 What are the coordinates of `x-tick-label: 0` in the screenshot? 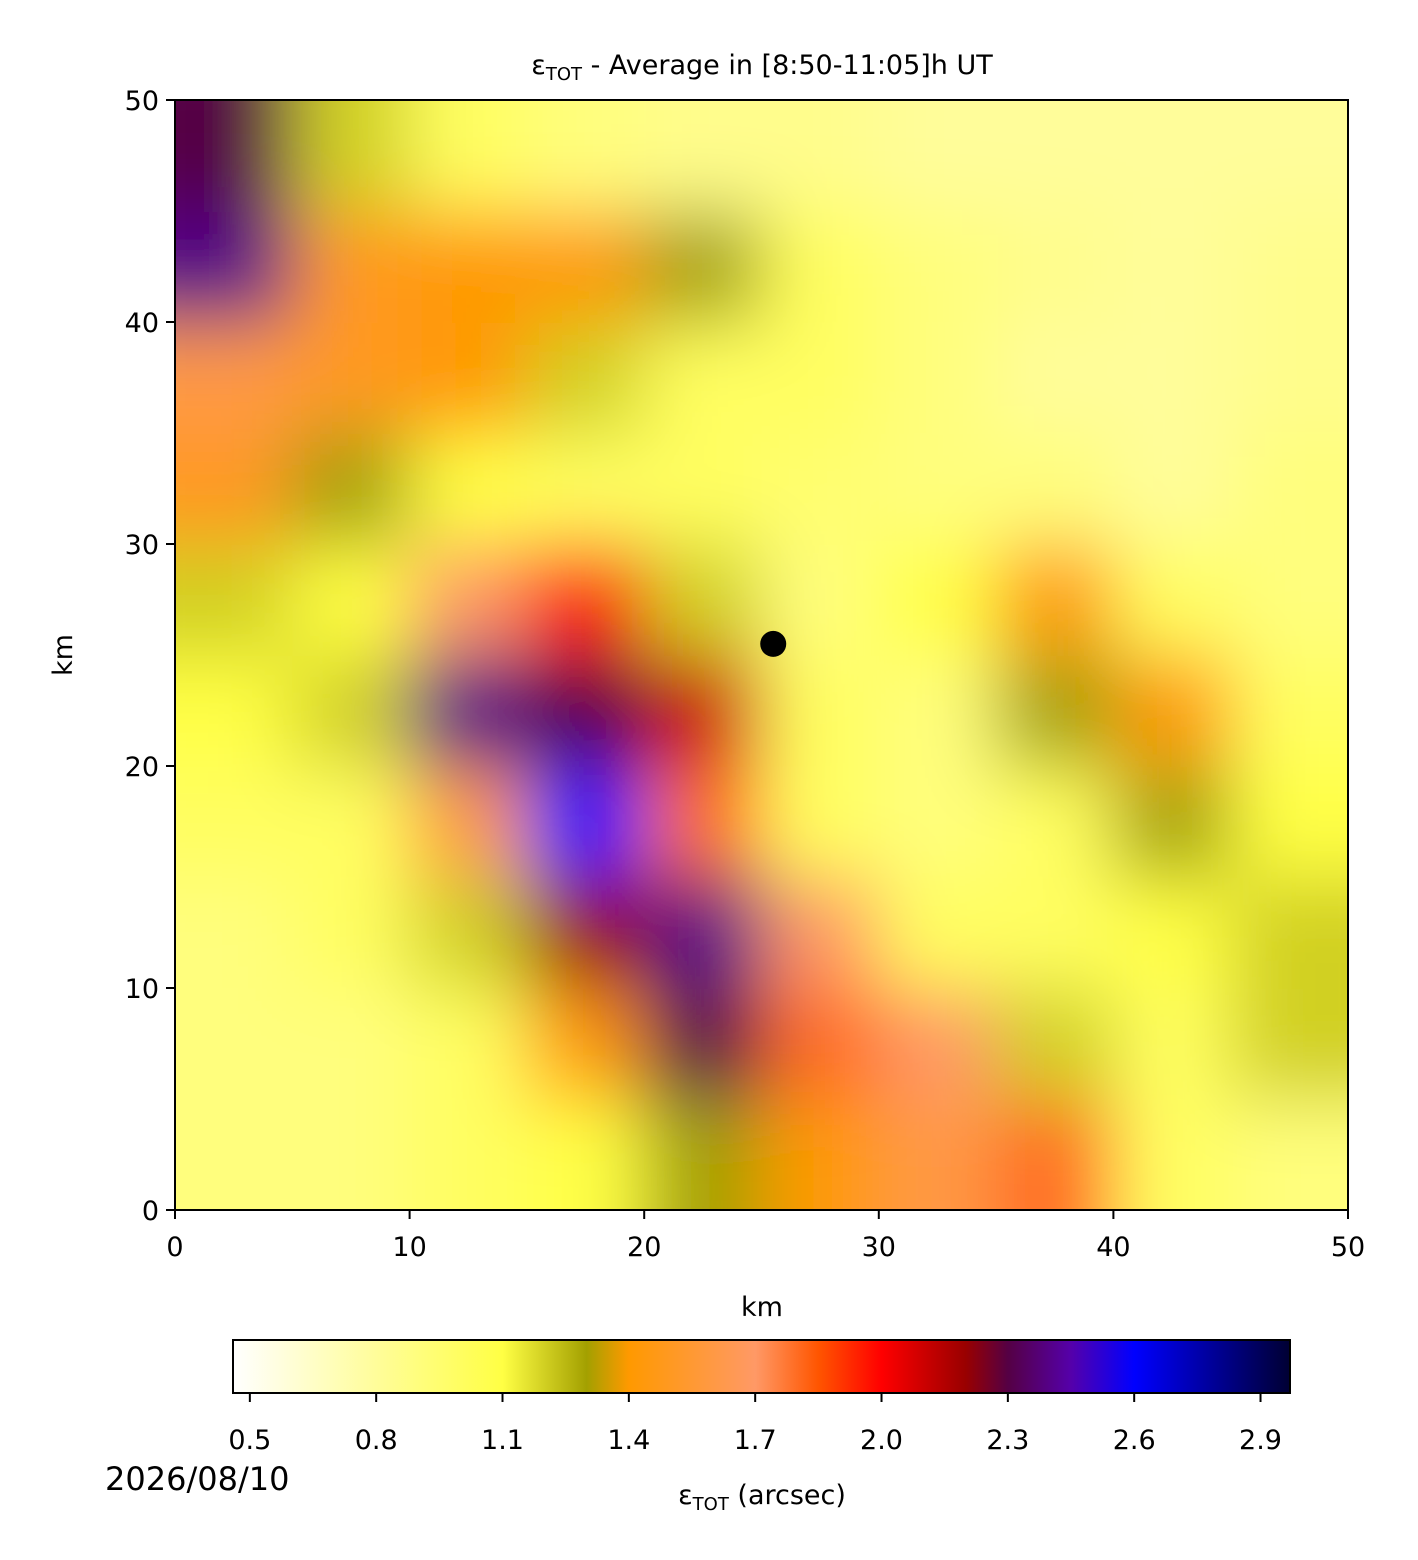 It's located at (174, 1247).